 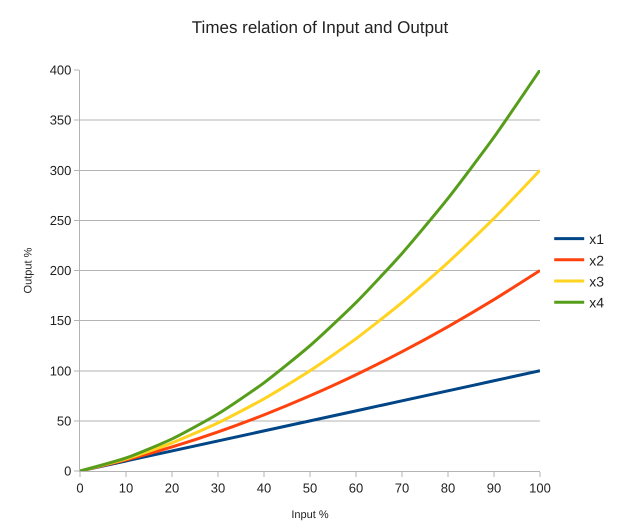 What do you see at coordinates (61, 120) in the screenshot?
I see `y-tick-label: 350` at bounding box center [61, 120].